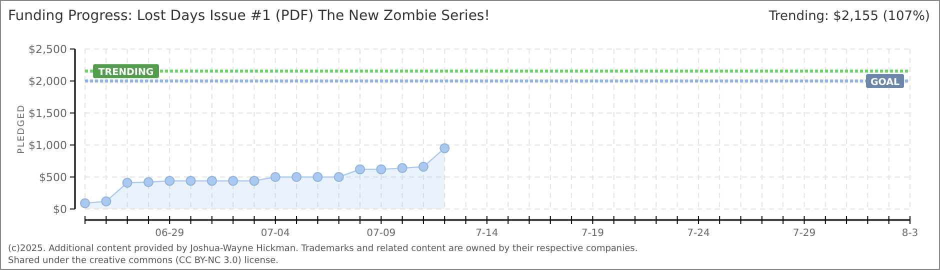  I want to click on x-tick-label: 7-24, so click(698, 233).